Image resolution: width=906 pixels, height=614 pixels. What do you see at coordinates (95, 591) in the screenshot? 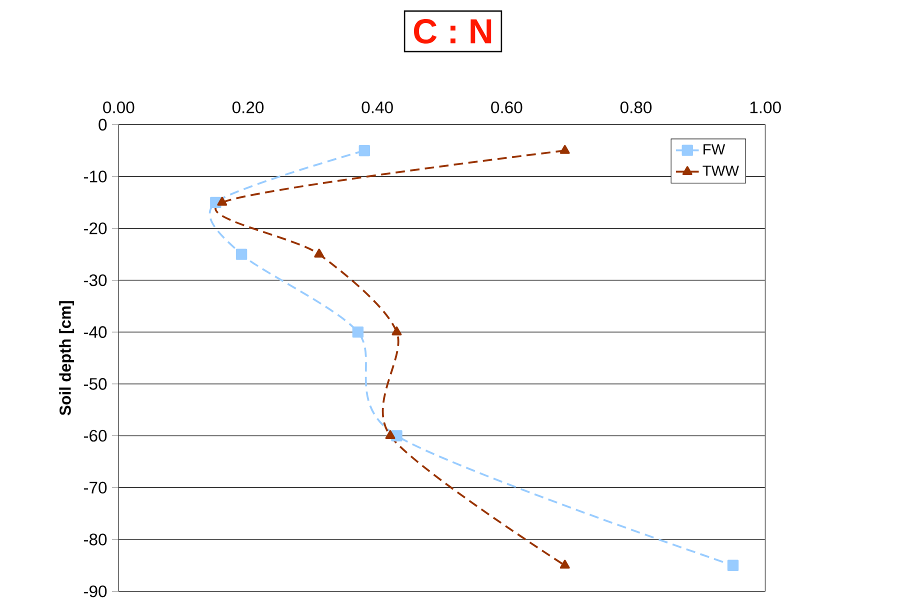
I see `y-tick-label: -90` at bounding box center [95, 591].